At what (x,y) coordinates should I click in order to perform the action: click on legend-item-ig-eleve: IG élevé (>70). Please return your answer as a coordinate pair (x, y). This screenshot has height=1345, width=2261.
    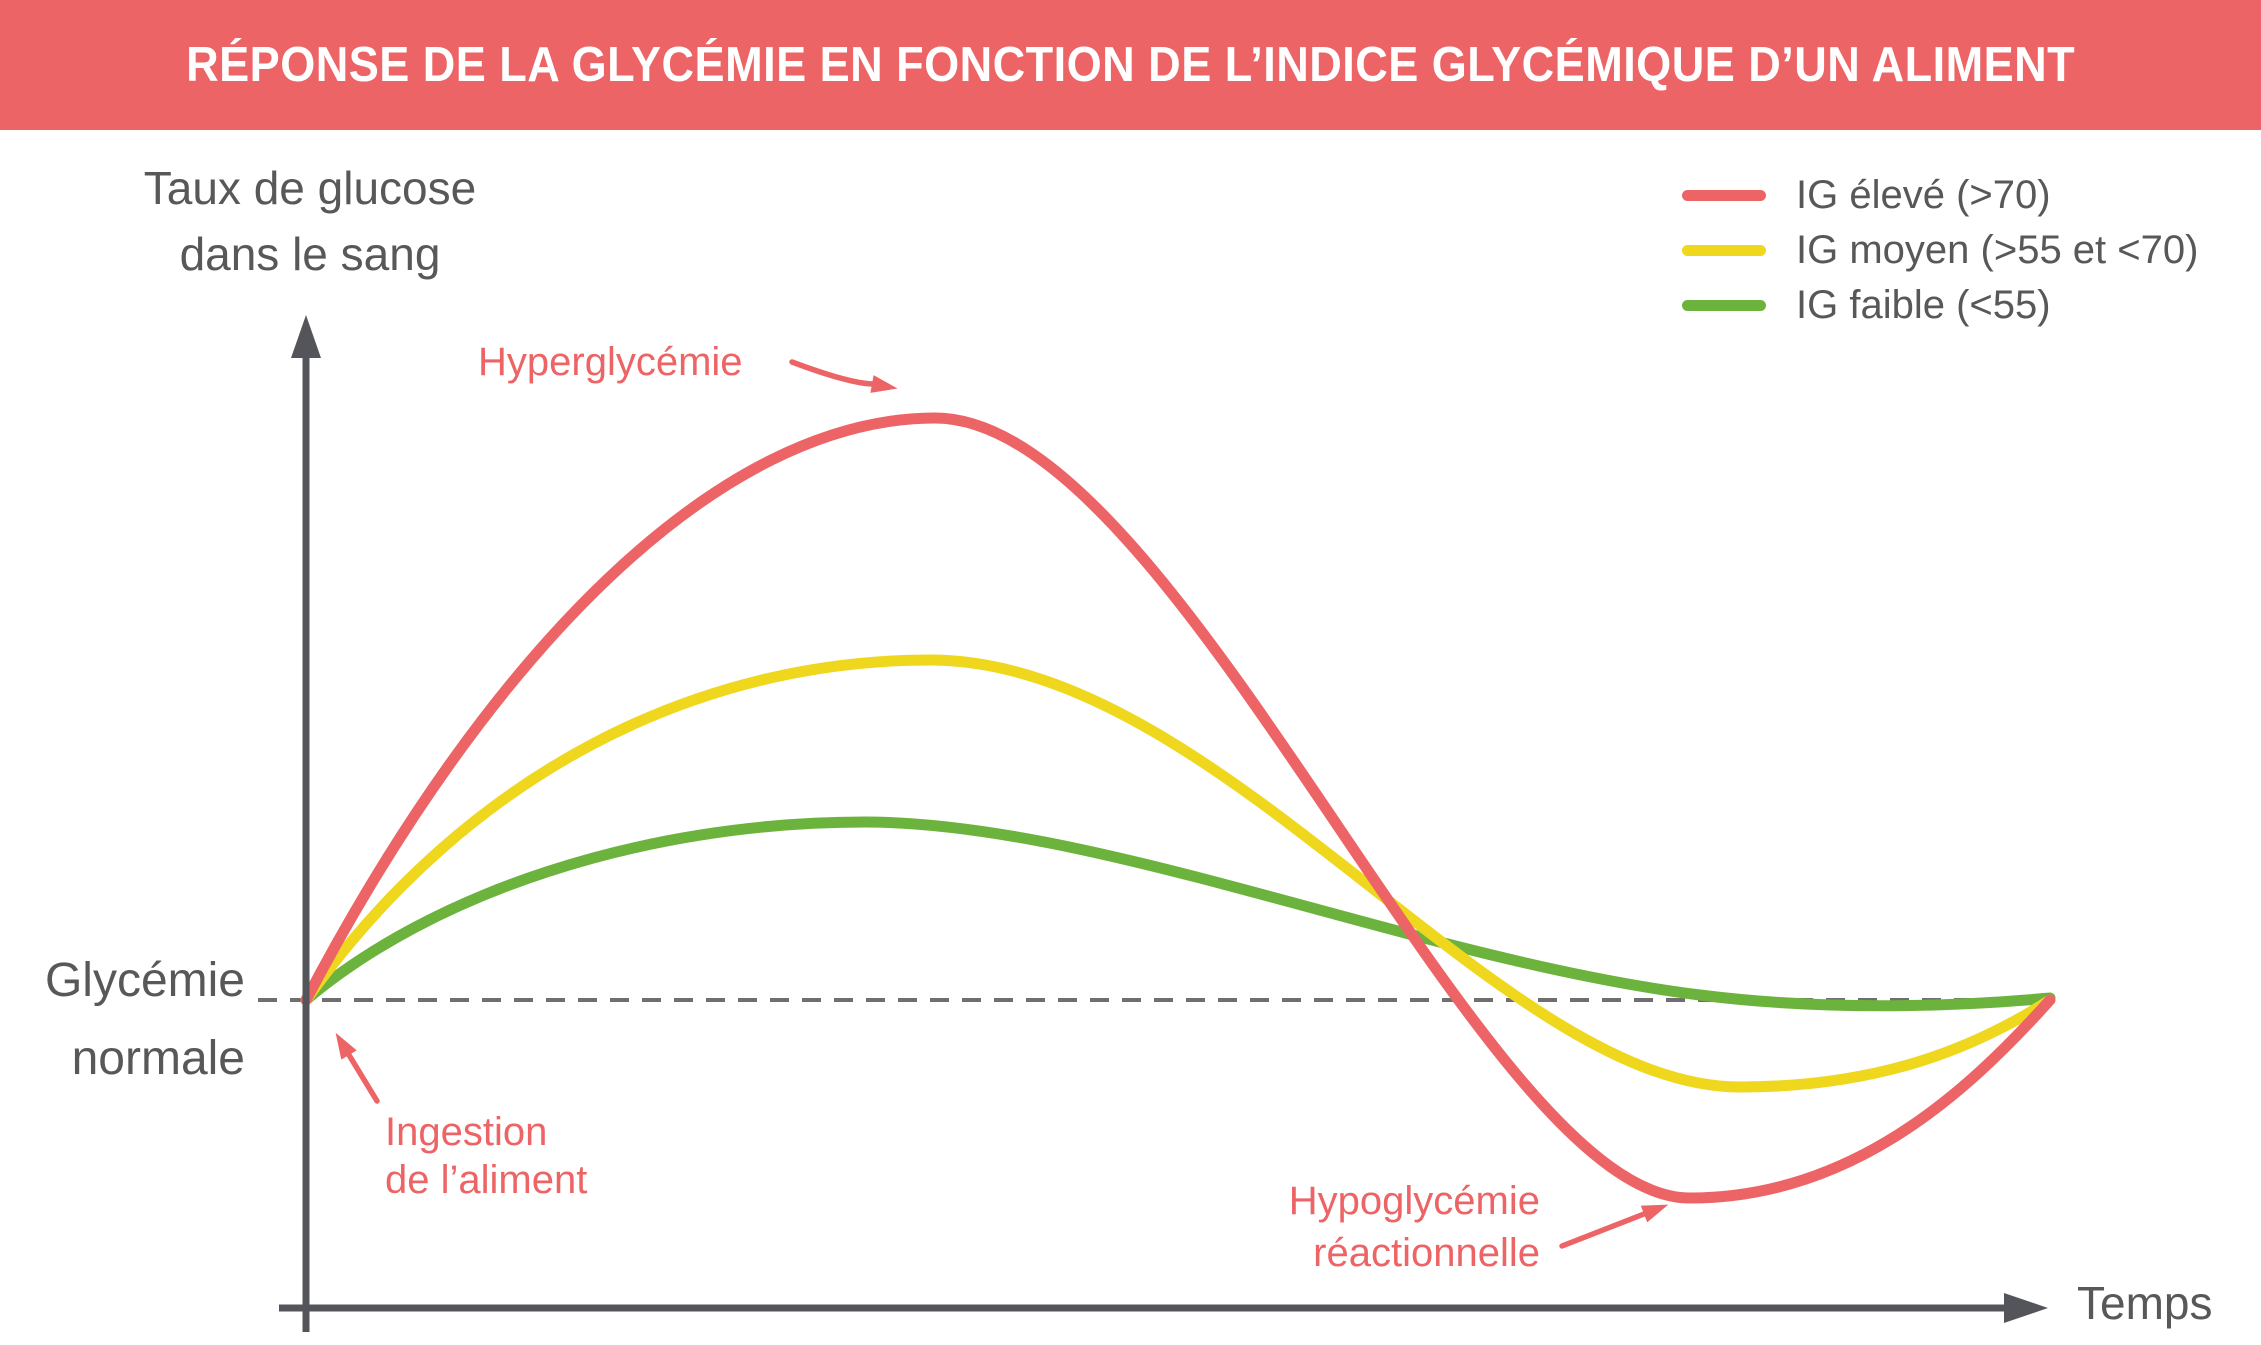
    Looking at the image, I should click on (1940, 195).